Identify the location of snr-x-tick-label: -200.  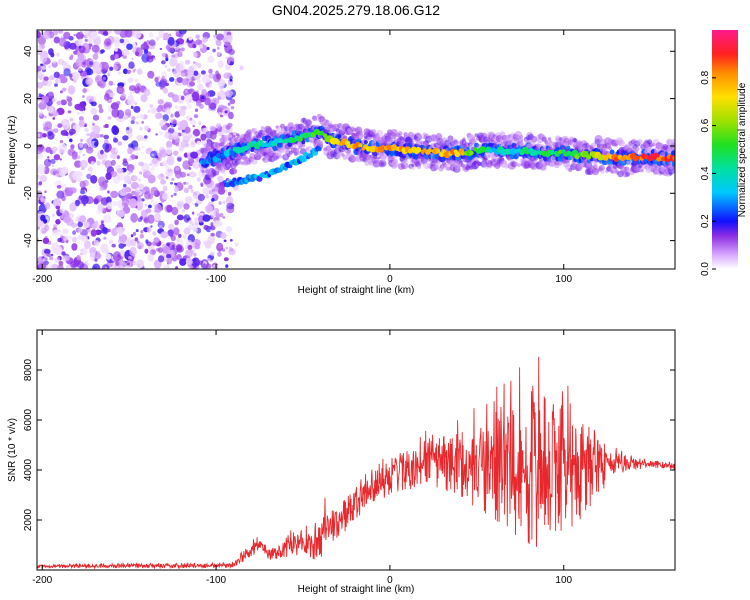
(42, 580).